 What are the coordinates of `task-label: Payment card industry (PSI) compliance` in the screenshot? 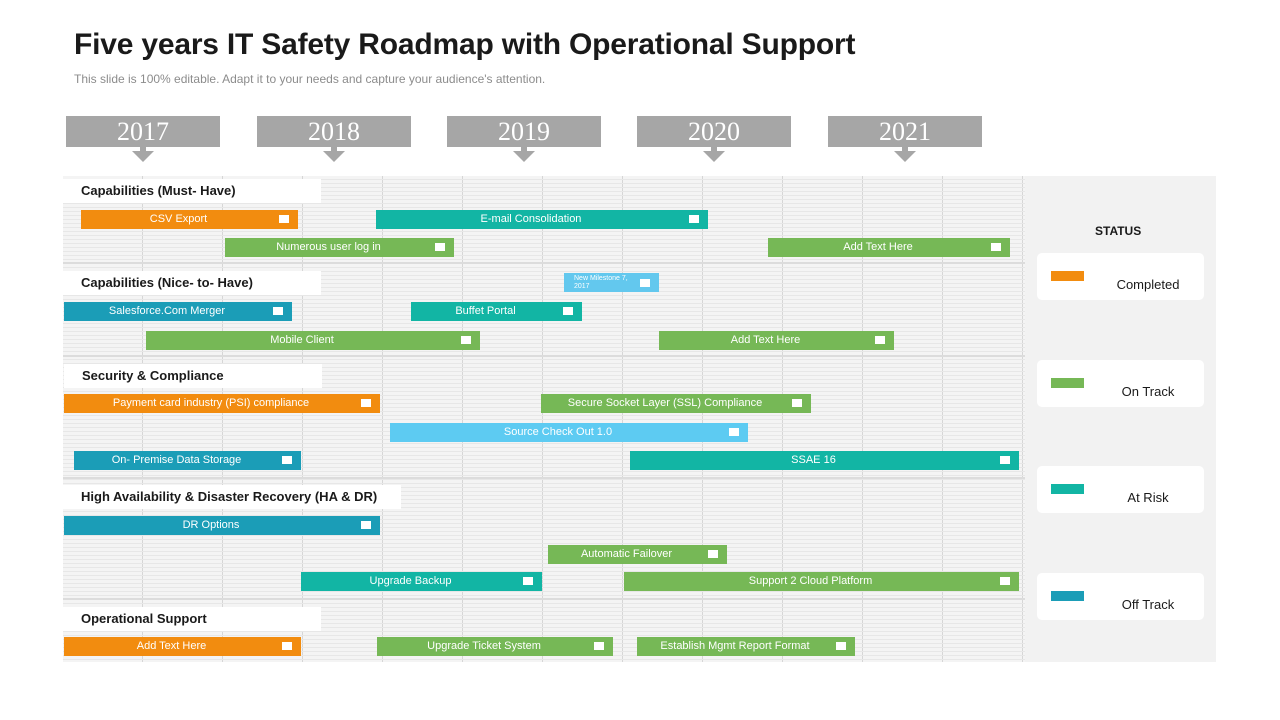 It's located at (211, 403).